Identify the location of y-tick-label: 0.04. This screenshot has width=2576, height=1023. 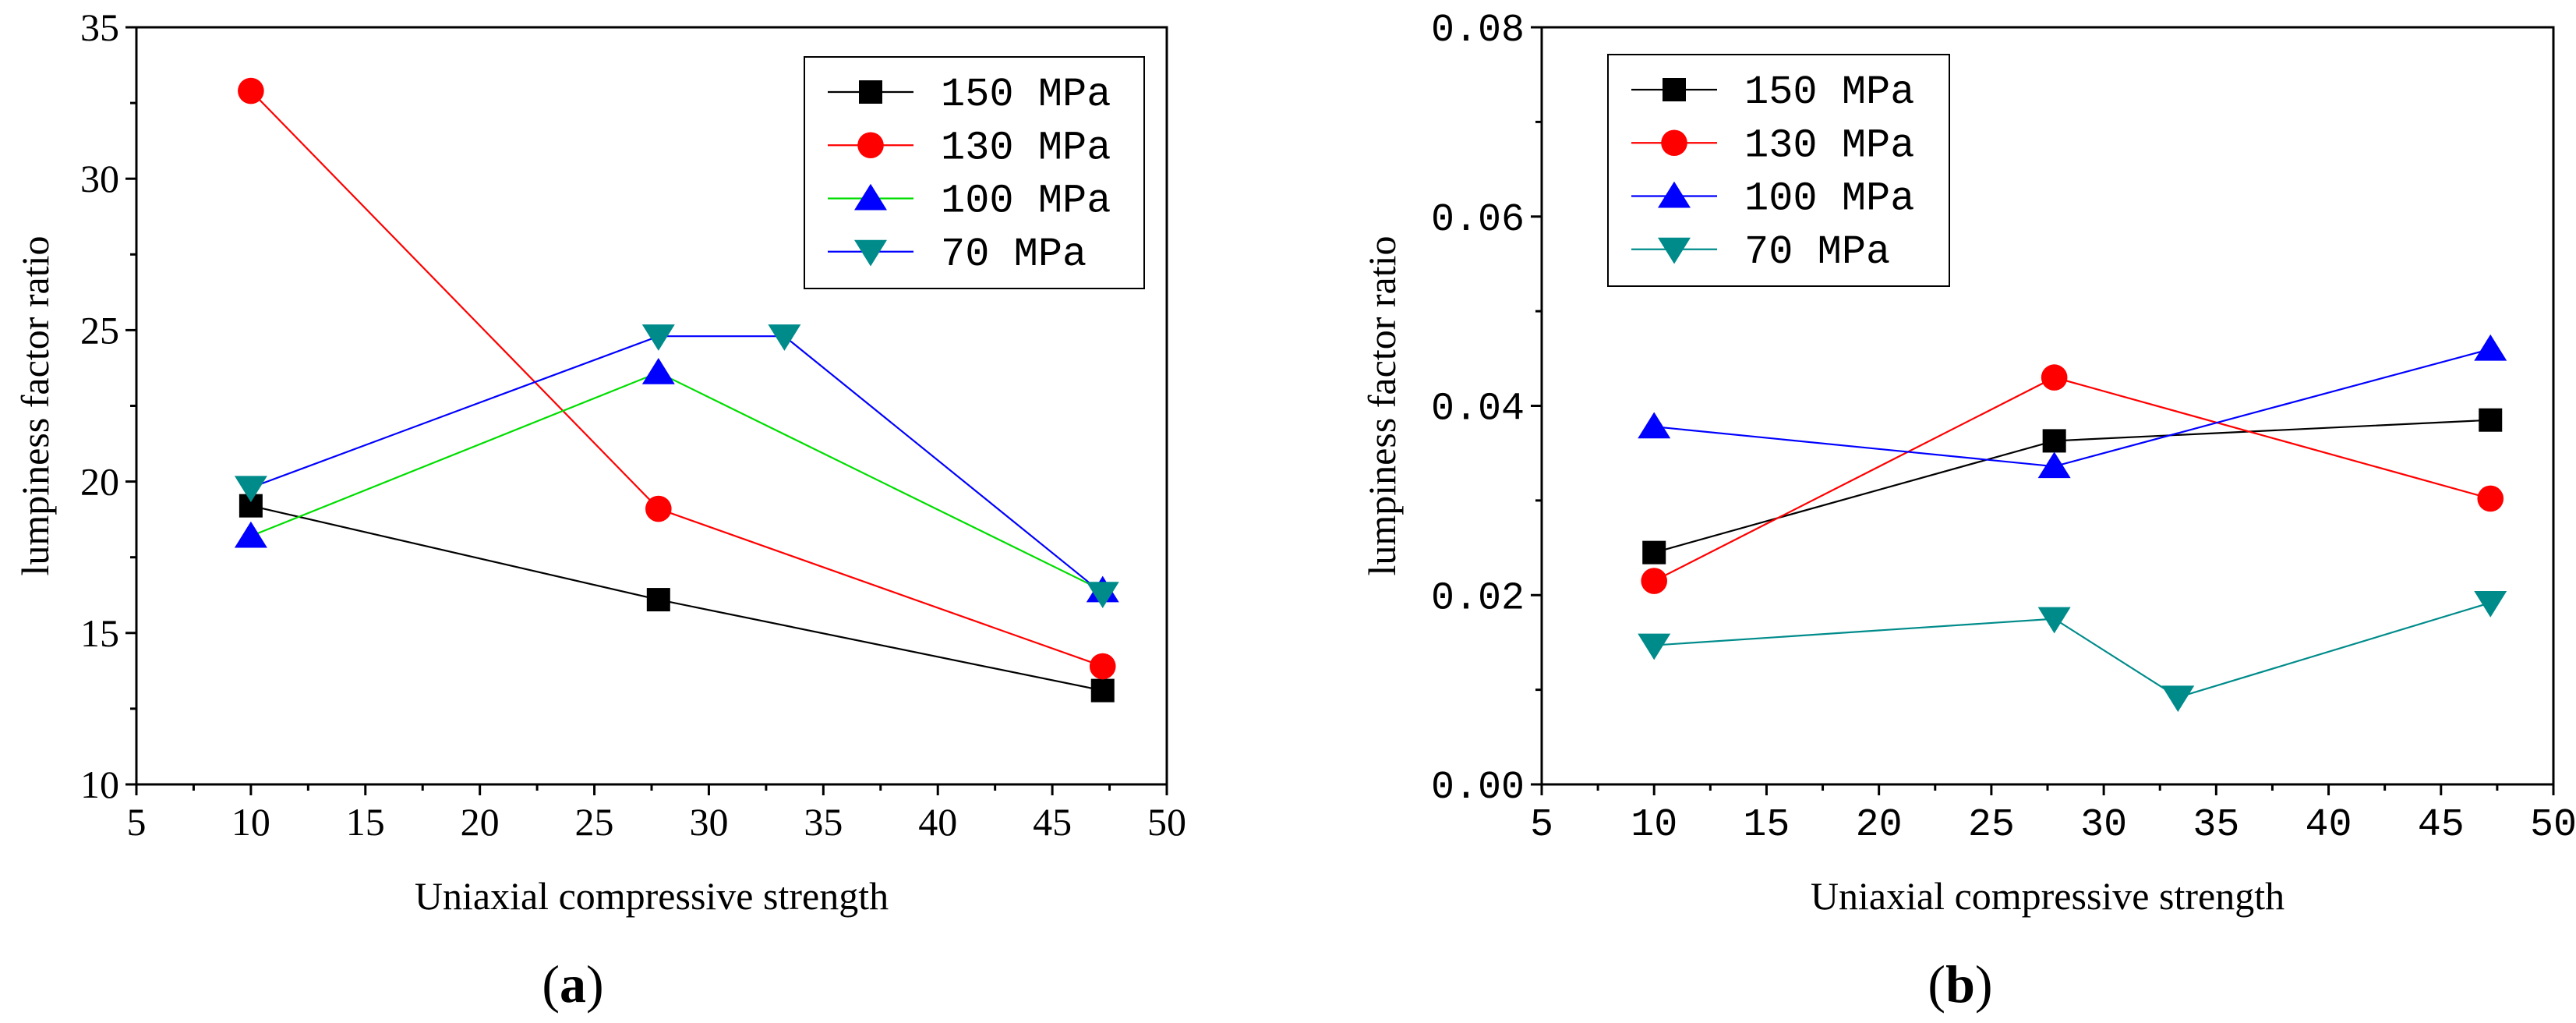
(1478, 410).